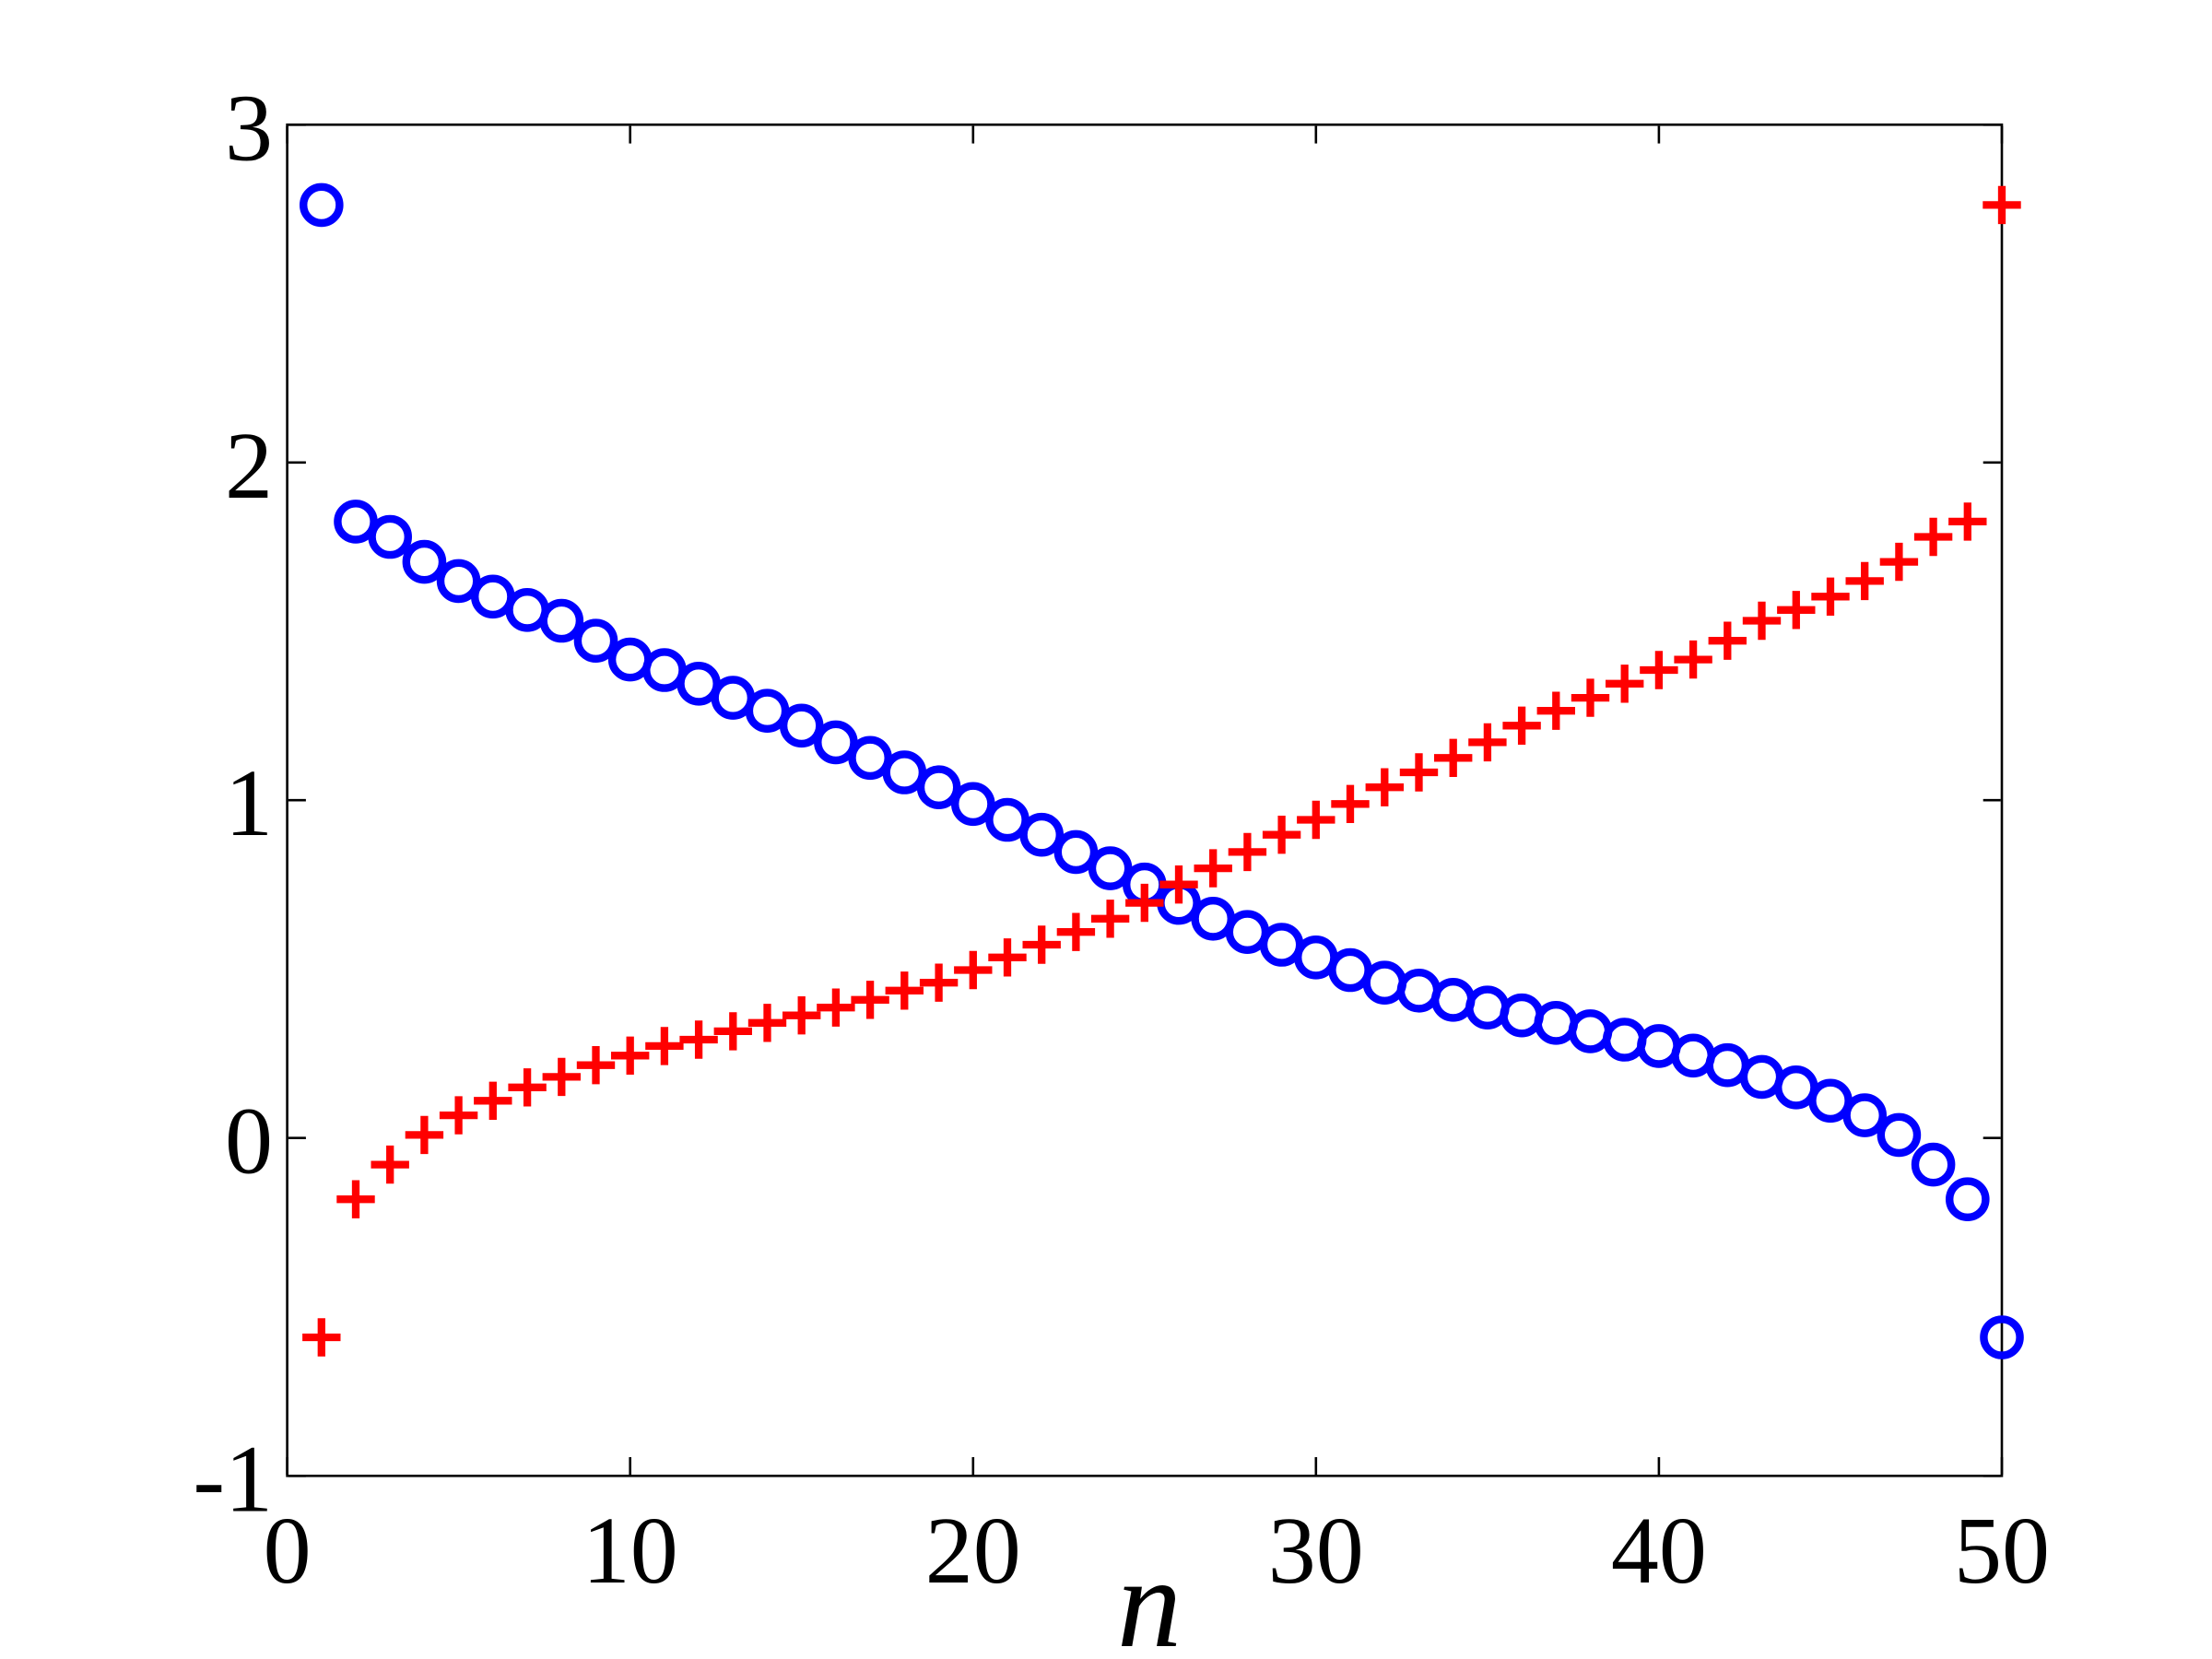 The height and width of the screenshot is (1659, 2212). Describe the element at coordinates (1149, 1595) in the screenshot. I see `svg-text: n` at that location.